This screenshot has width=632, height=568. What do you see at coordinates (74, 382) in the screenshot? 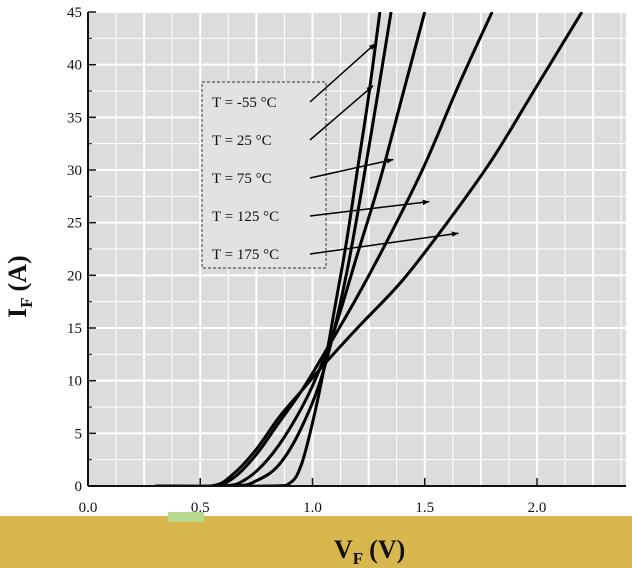
I see `y-tick-label: 10` at bounding box center [74, 382].